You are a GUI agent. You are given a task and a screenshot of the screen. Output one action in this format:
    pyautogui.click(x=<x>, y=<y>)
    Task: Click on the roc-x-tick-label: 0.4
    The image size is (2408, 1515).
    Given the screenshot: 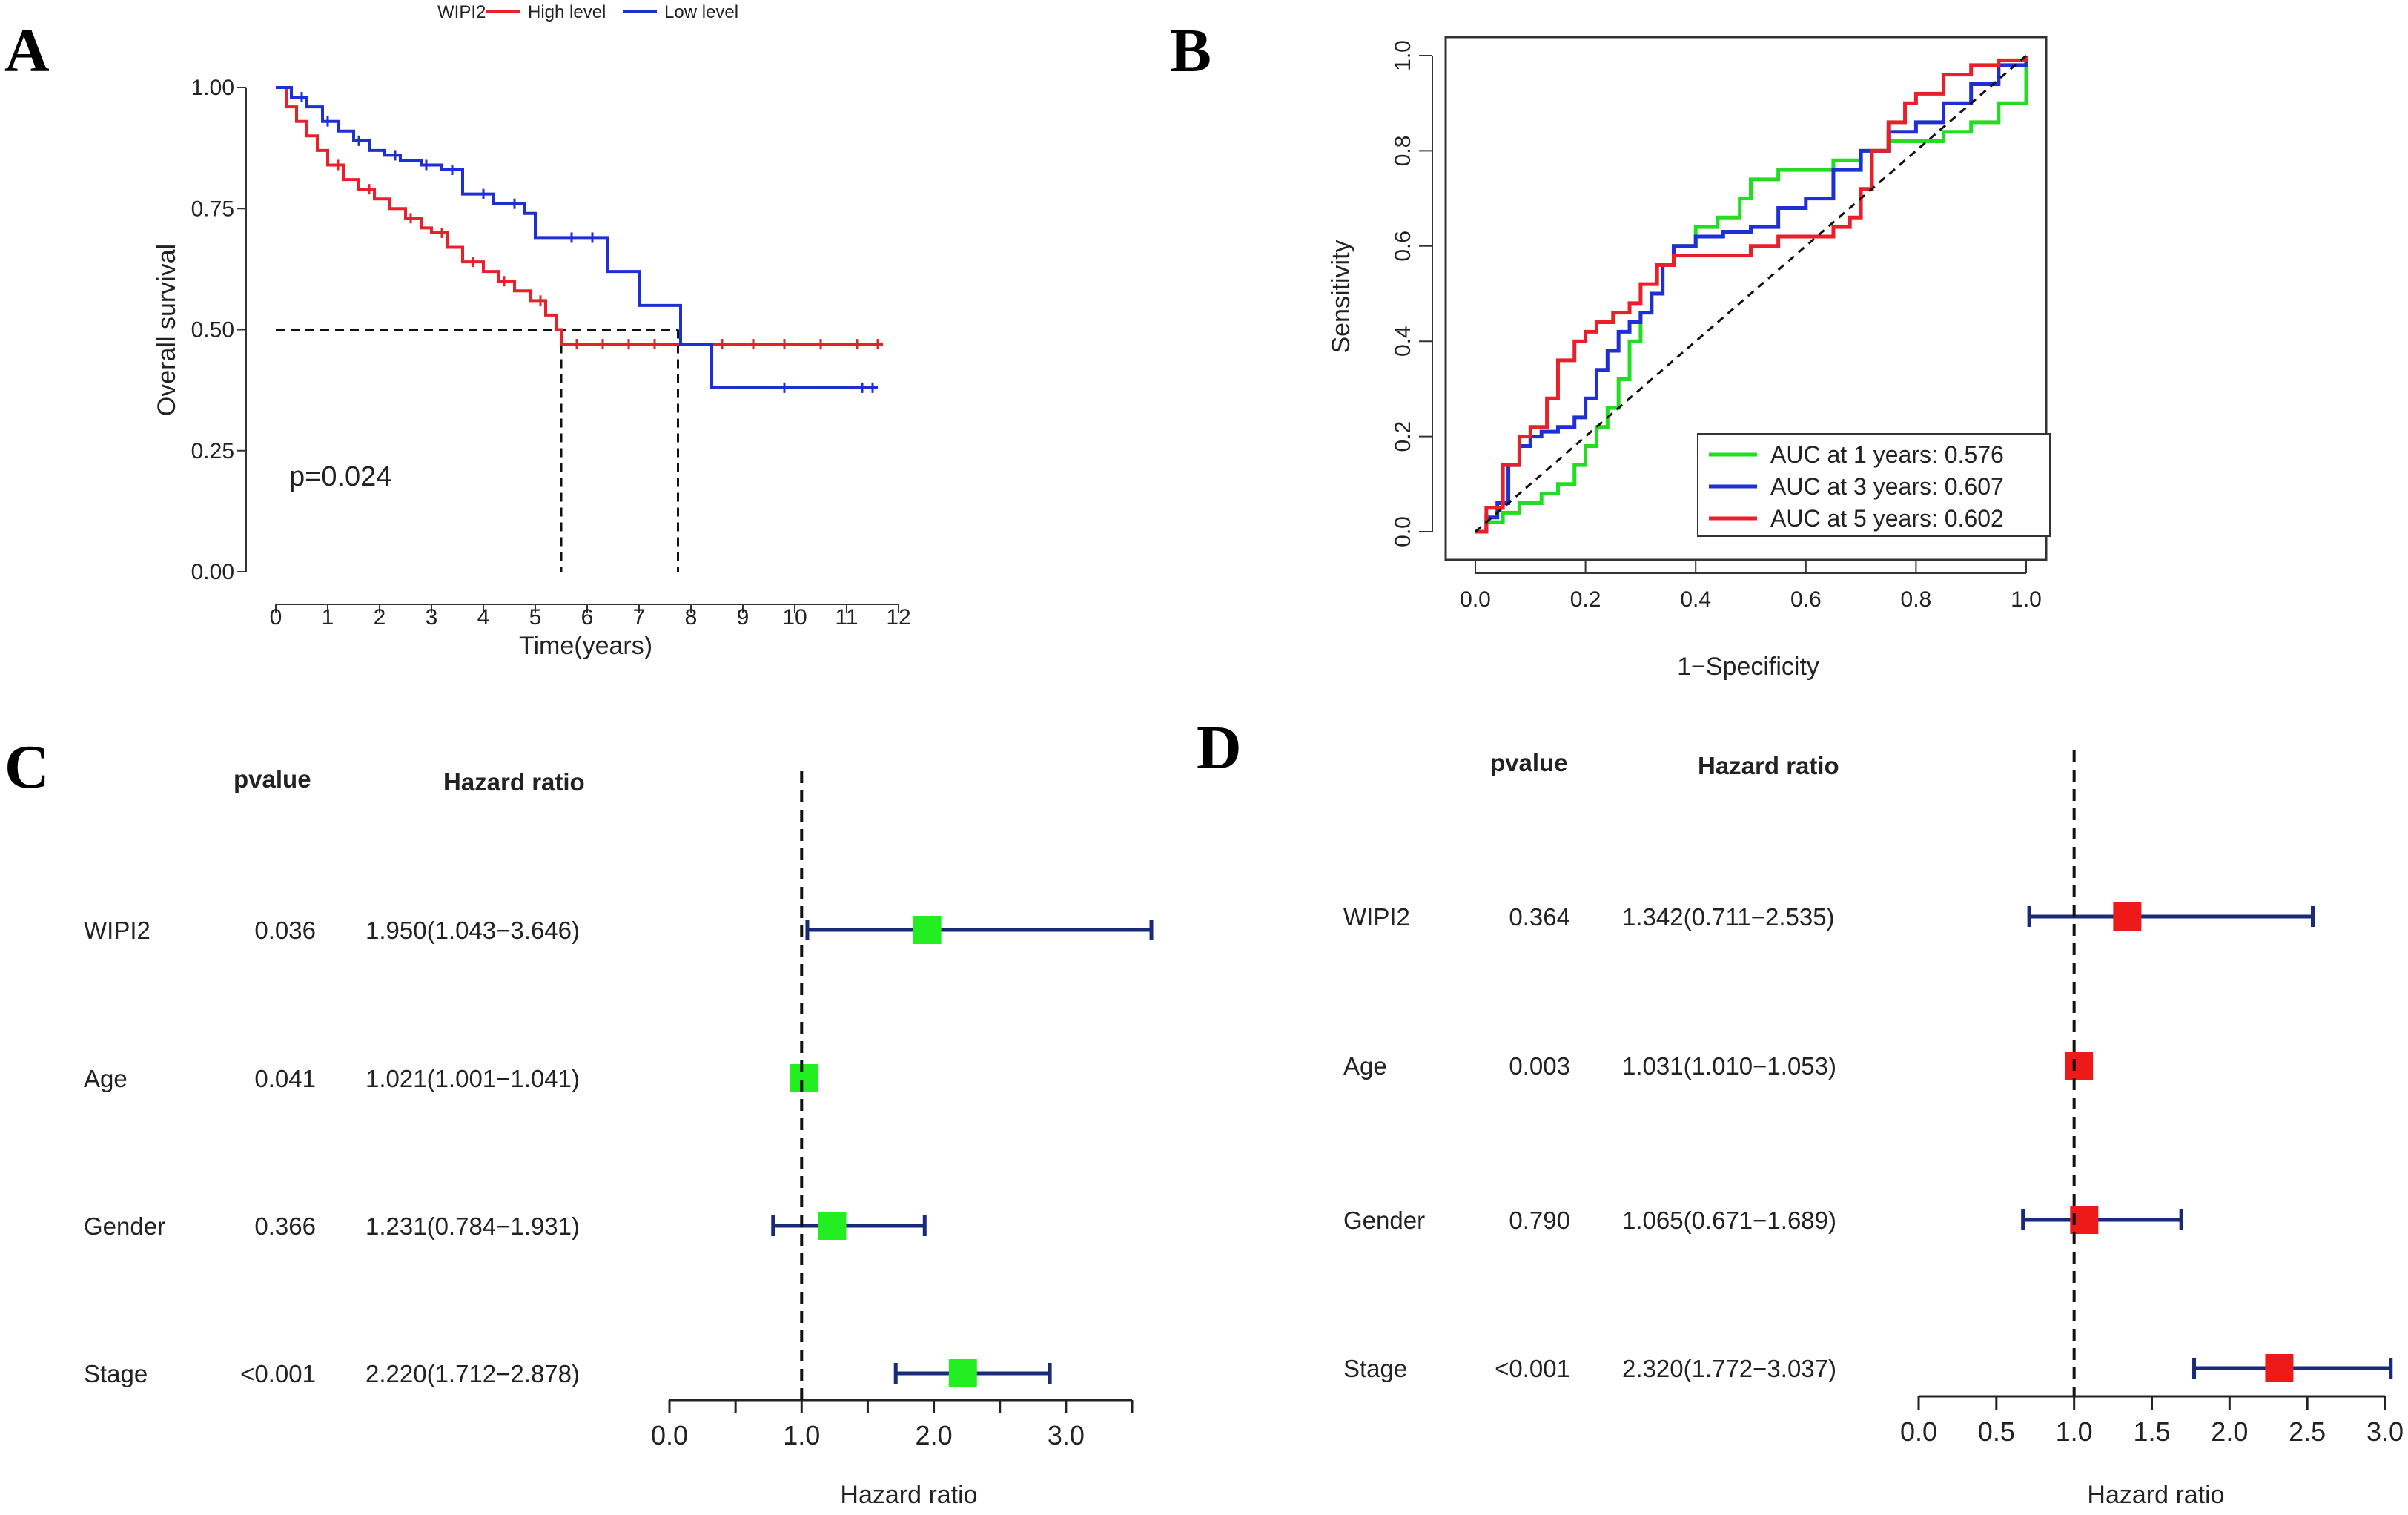 What is the action you would take?
    pyautogui.click(x=1695, y=600)
    